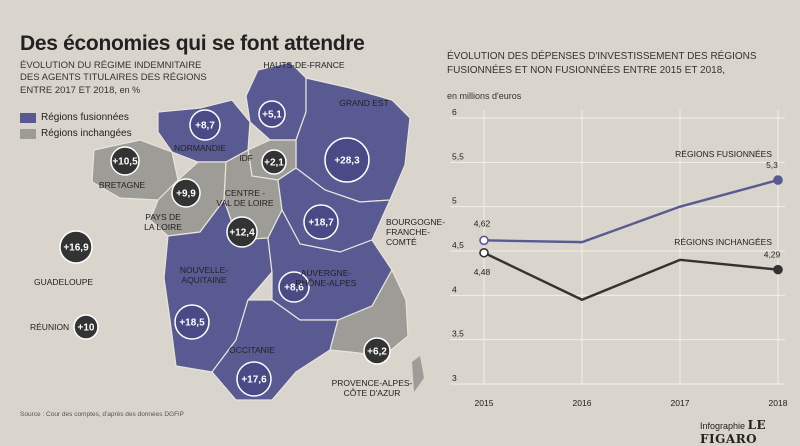 The image size is (800, 446). I want to click on region-reun-label: RÉUNION, so click(49, 327).